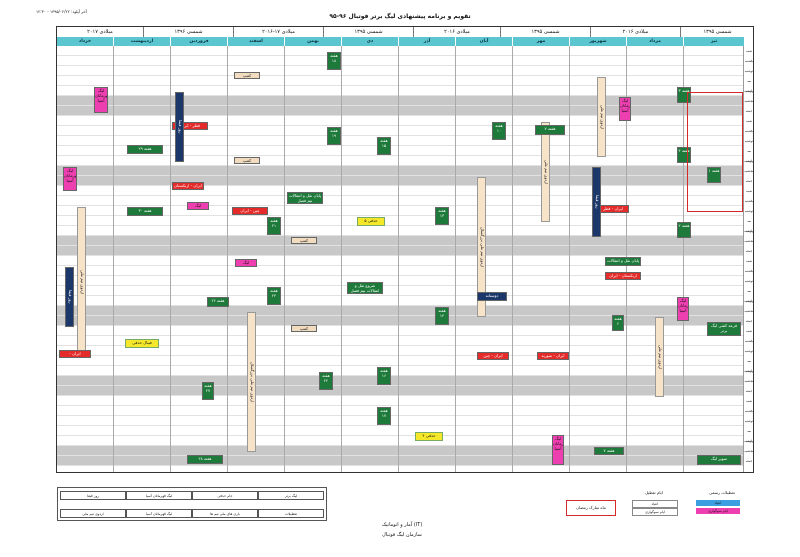  I want to click on weekday-label: دوشنبه, so click(749, 71).